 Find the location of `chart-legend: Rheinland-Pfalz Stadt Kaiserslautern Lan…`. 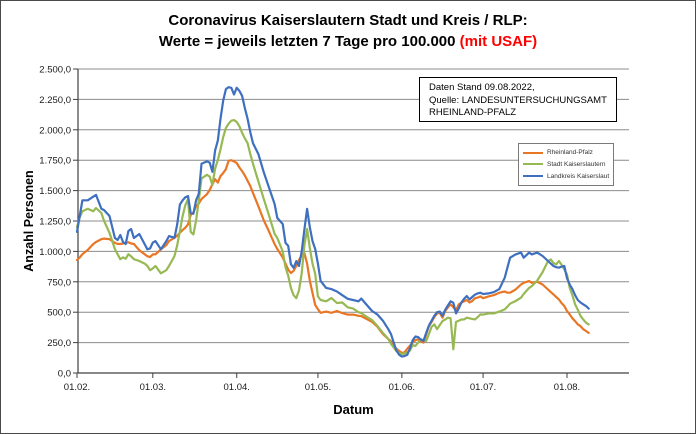

chart-legend: Rheinland-Pfalz Stadt Kaiserslautern Lan… is located at coordinates (566, 164).